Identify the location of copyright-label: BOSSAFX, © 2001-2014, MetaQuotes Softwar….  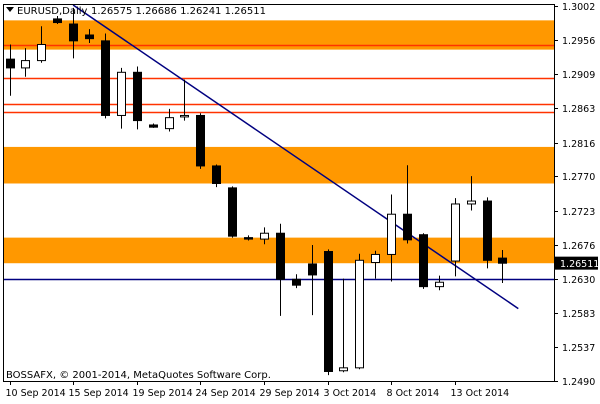
(138, 375).